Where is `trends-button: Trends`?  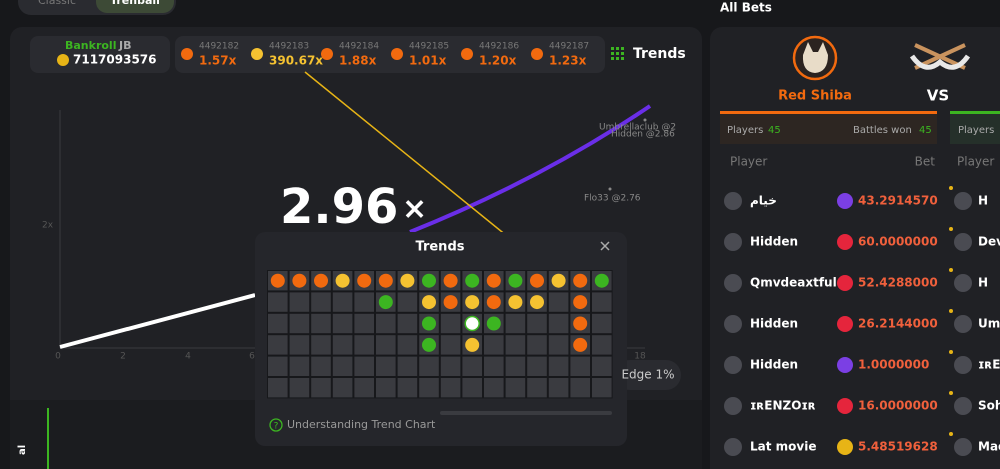
trends-button: Trends is located at coordinates (659, 54).